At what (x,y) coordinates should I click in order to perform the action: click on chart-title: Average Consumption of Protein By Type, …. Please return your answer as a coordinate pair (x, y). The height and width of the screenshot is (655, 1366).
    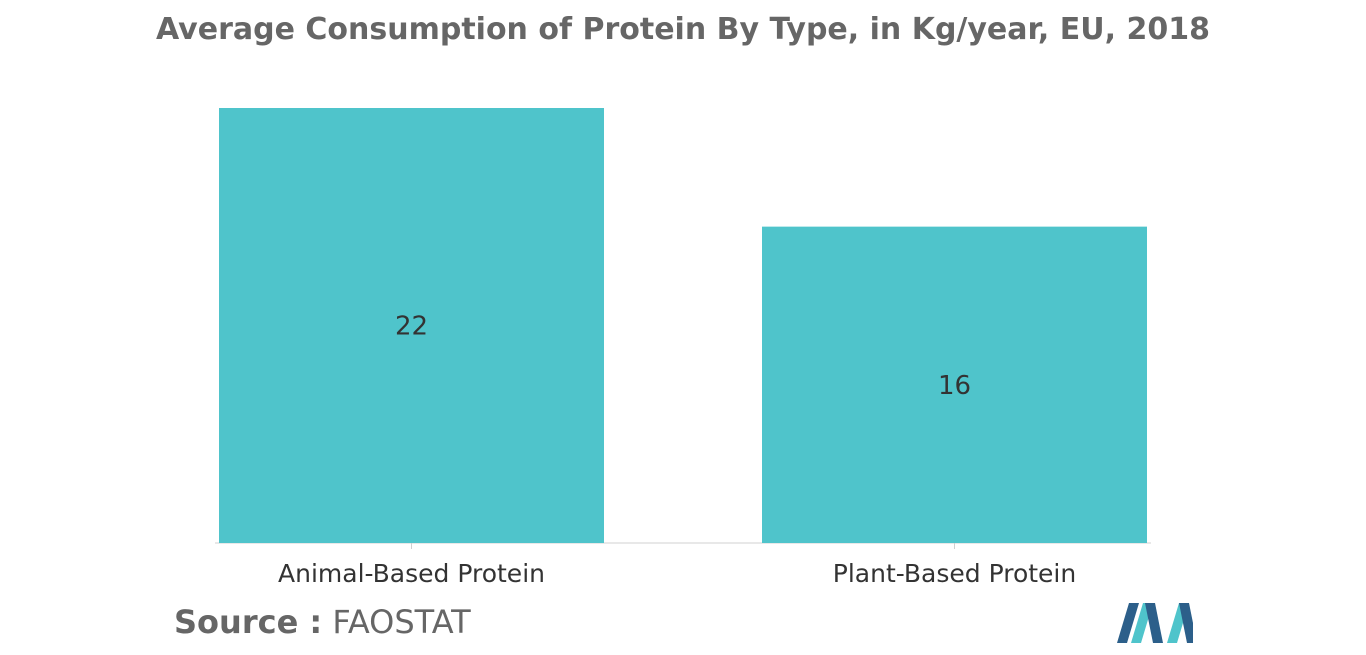
    Looking at the image, I should click on (683, 29).